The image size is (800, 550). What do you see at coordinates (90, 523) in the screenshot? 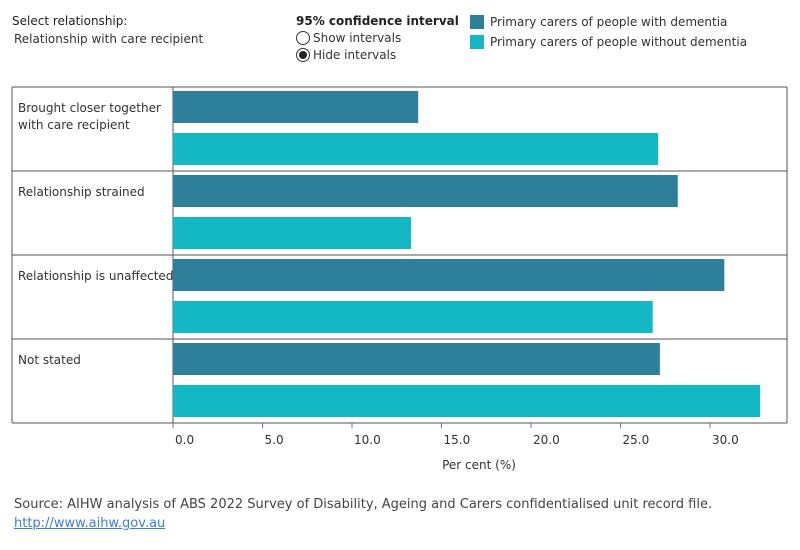
I see `aihw-link: http://www.aihw.gov.au` at bounding box center [90, 523].